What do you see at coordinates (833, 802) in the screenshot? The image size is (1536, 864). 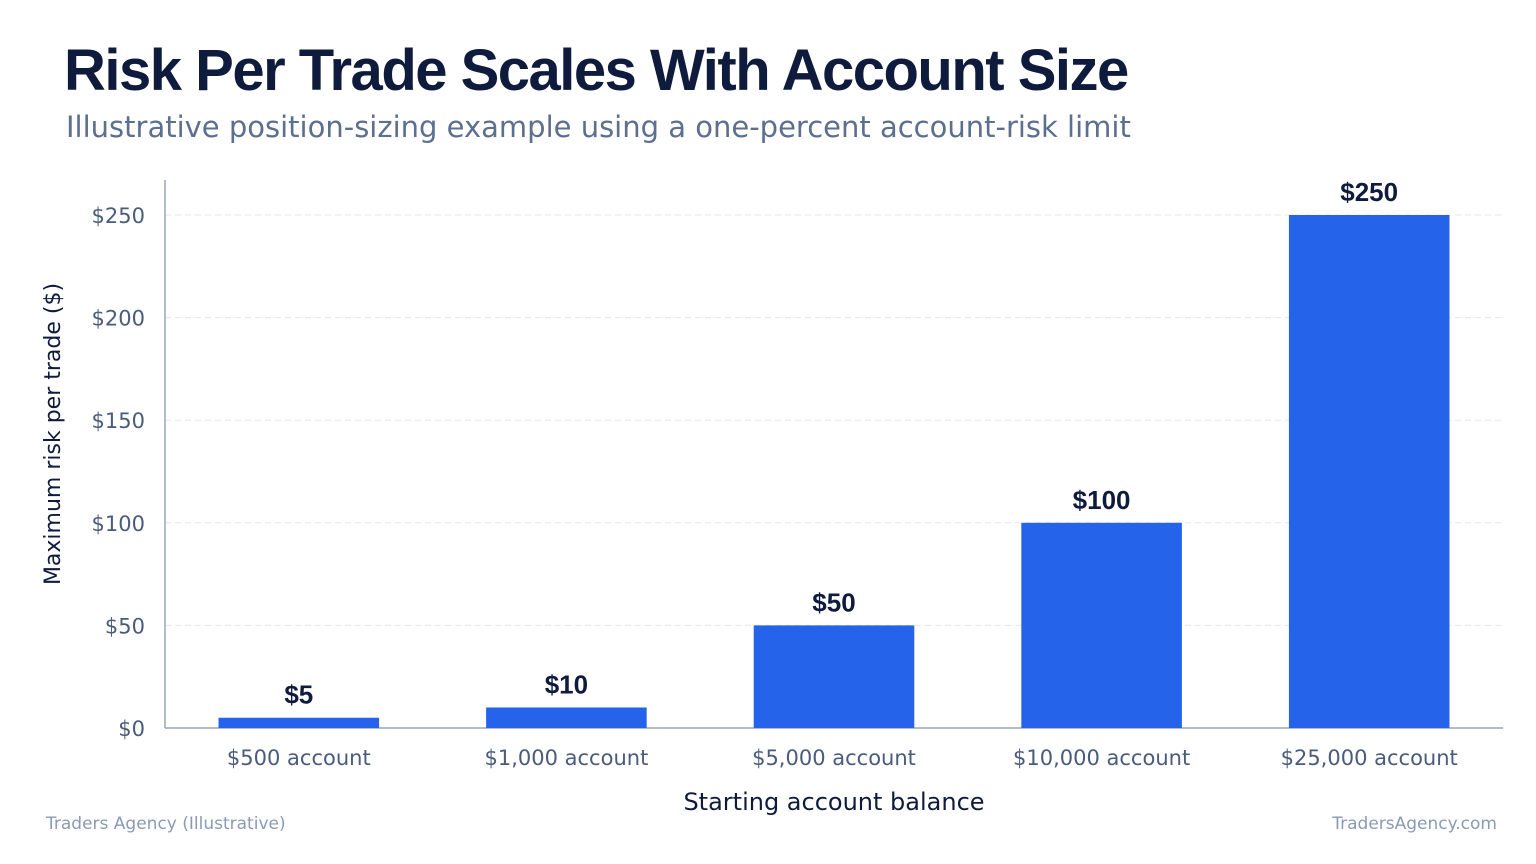 I see `x-axis-label: Starting account balance` at bounding box center [833, 802].